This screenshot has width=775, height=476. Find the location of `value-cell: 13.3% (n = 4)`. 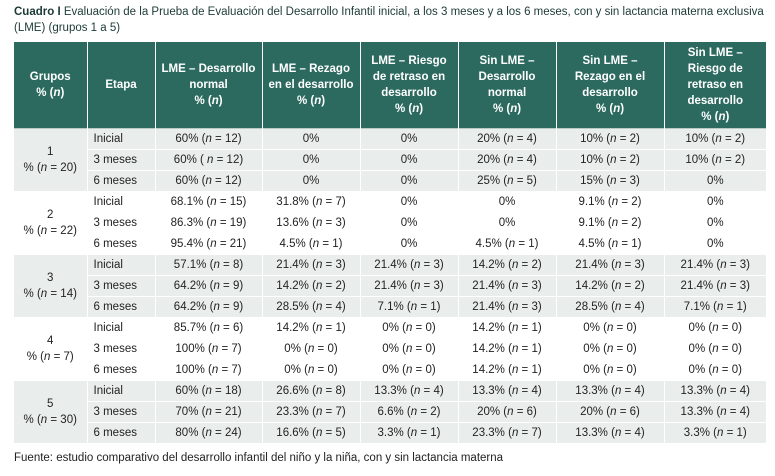

value-cell: 13.3% (n = 4) is located at coordinates (610, 433).